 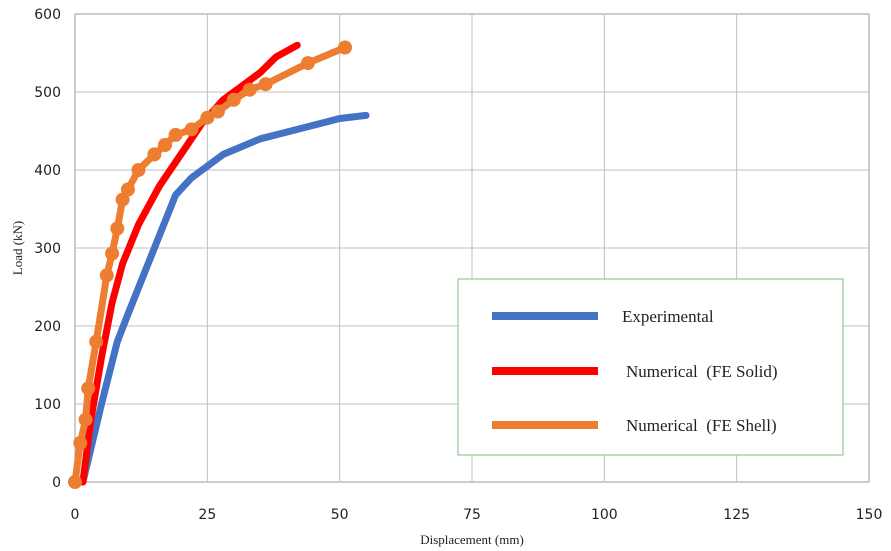 What do you see at coordinates (47, 405) in the screenshot?
I see `y-tick-label: 100` at bounding box center [47, 405].